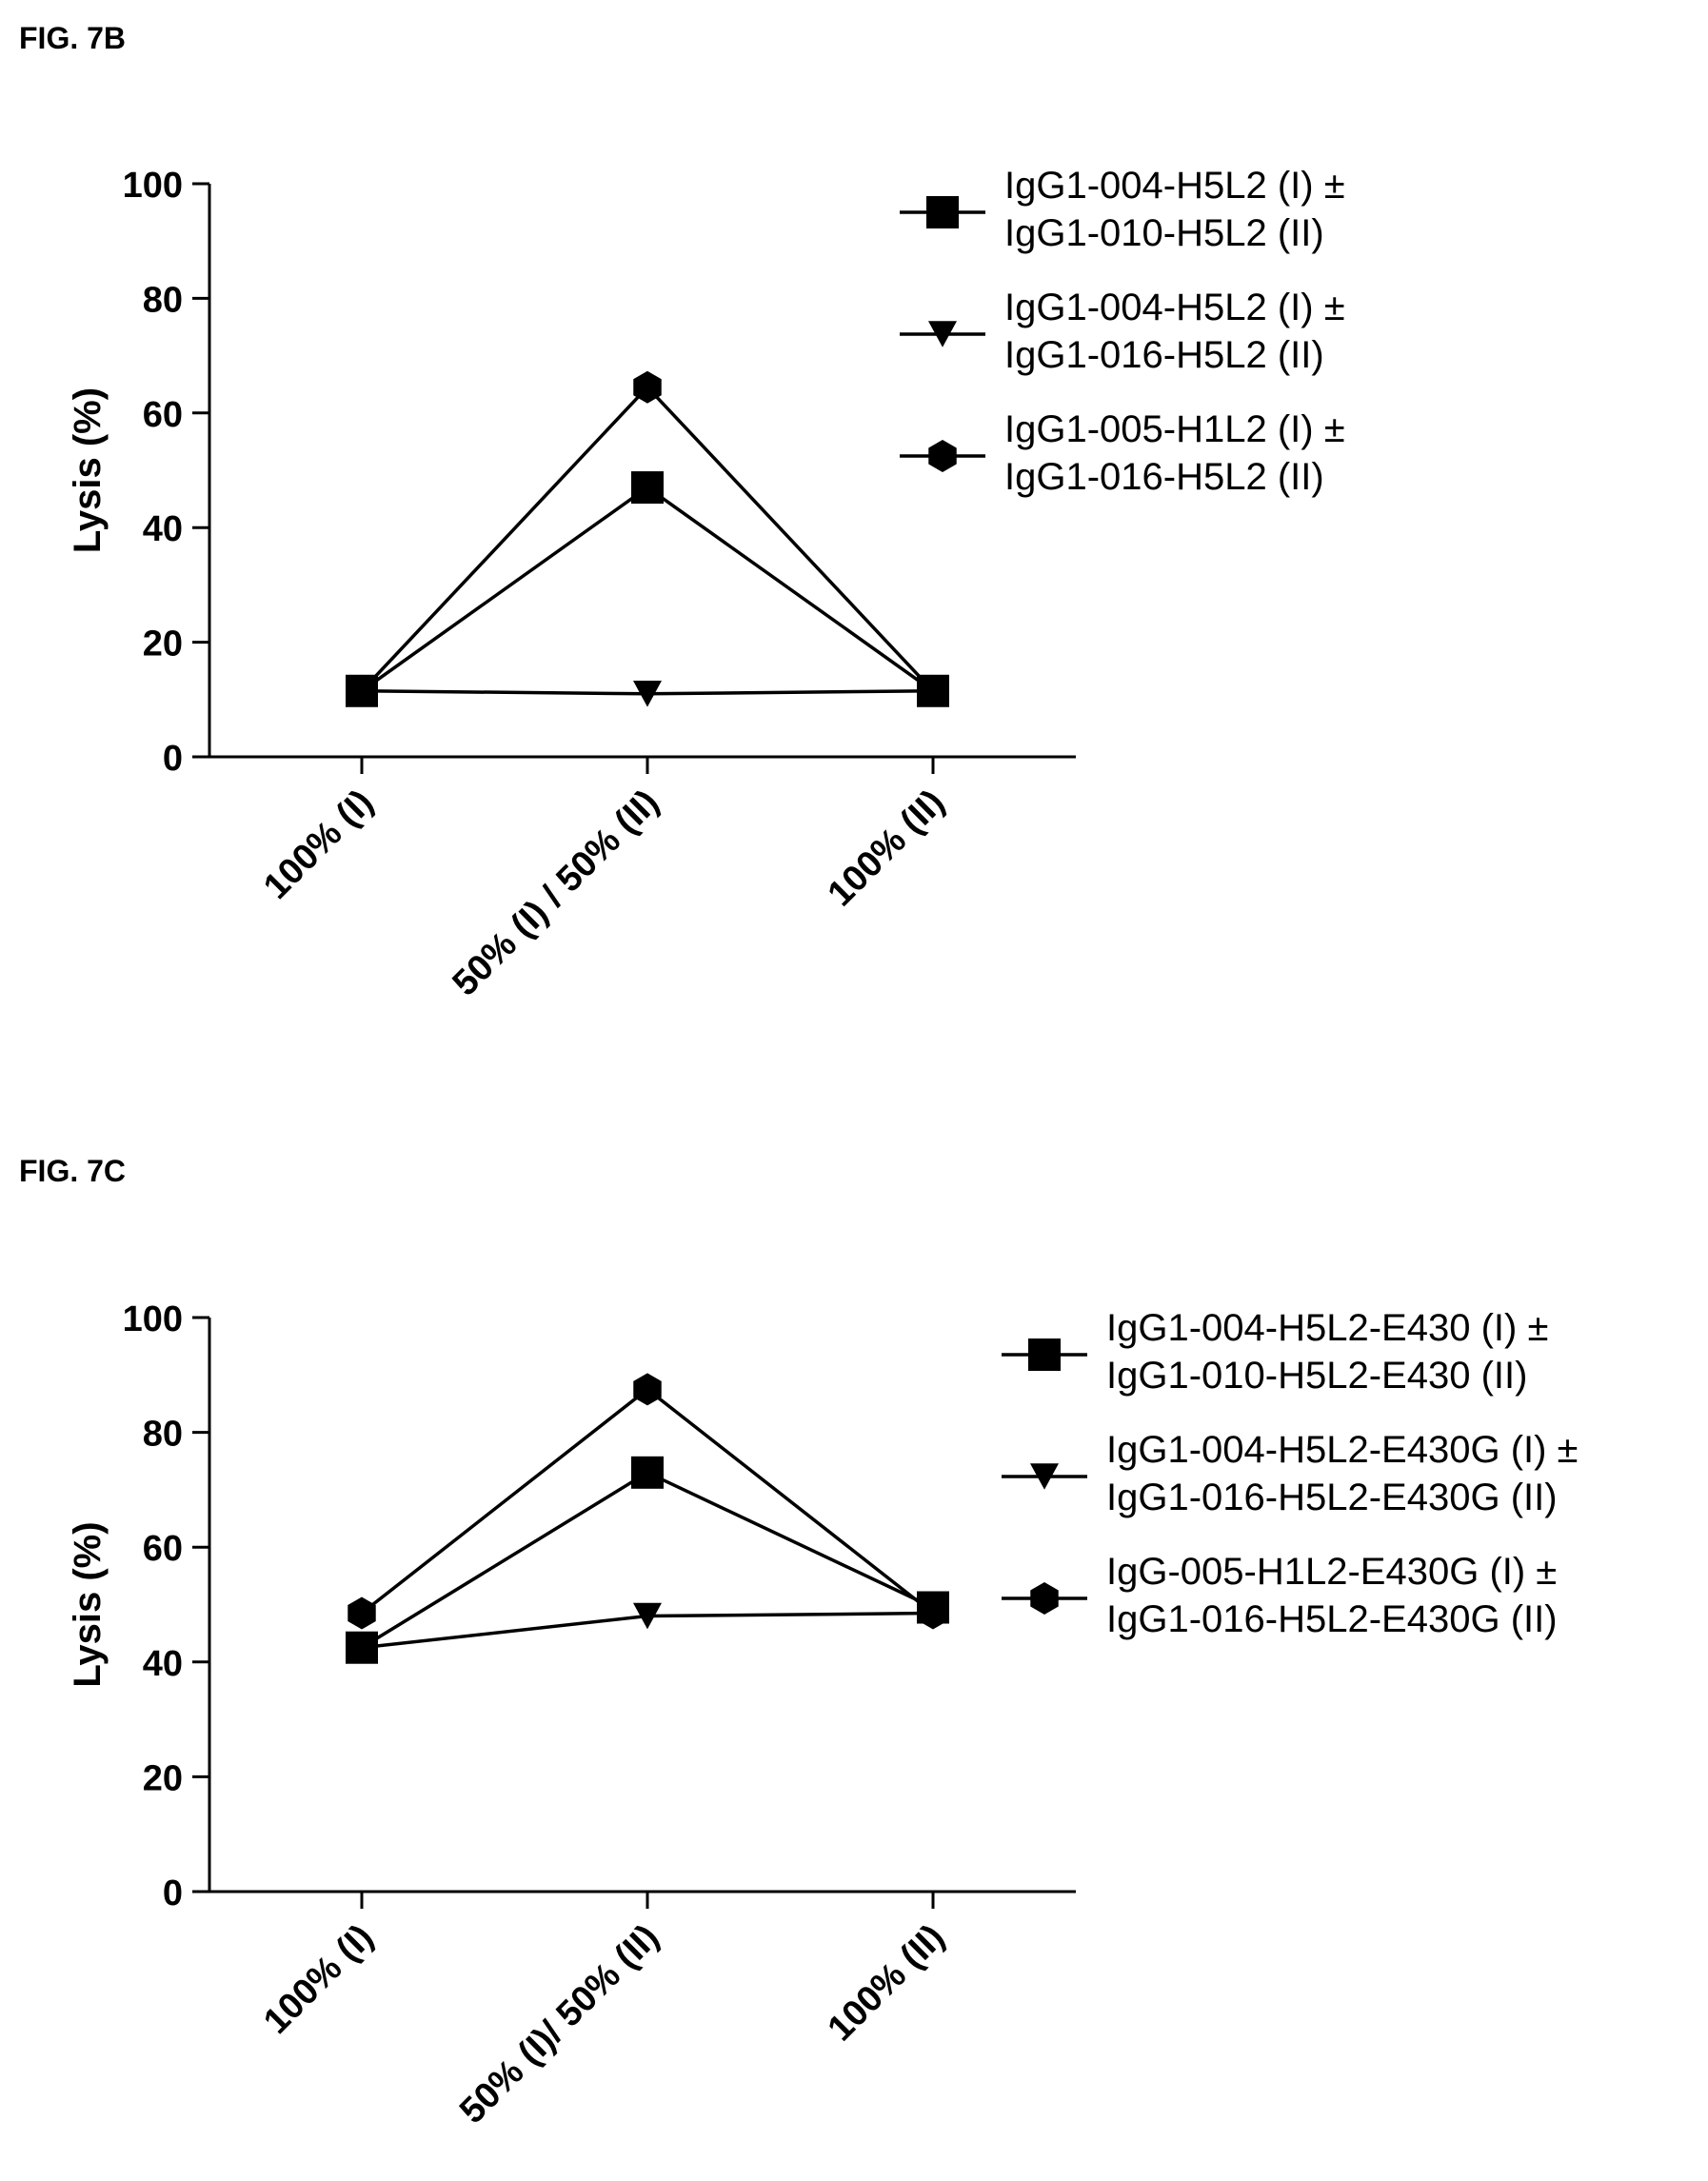  I want to click on figure-7b-label: FIG. 7B, so click(73, 38).